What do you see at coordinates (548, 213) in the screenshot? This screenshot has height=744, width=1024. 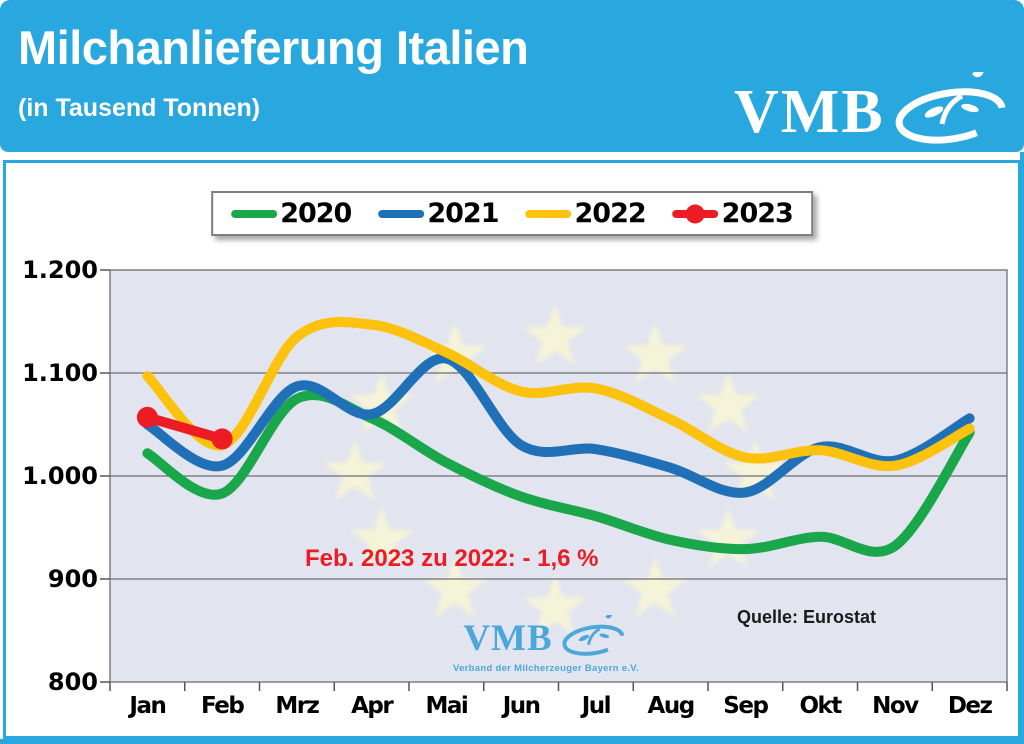 I see `legend-swatch-2022` at bounding box center [548, 213].